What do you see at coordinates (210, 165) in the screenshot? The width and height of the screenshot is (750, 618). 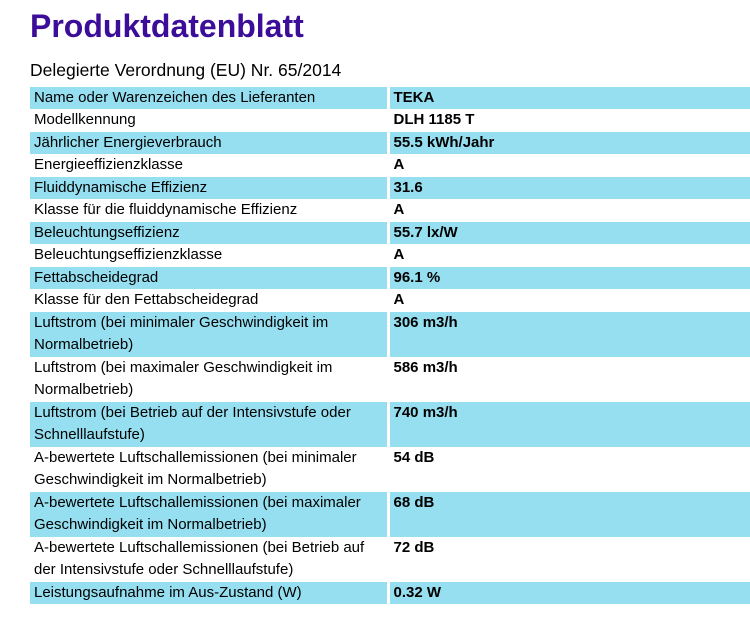 I see `row-label: Energieeffizienzklasse` at bounding box center [210, 165].